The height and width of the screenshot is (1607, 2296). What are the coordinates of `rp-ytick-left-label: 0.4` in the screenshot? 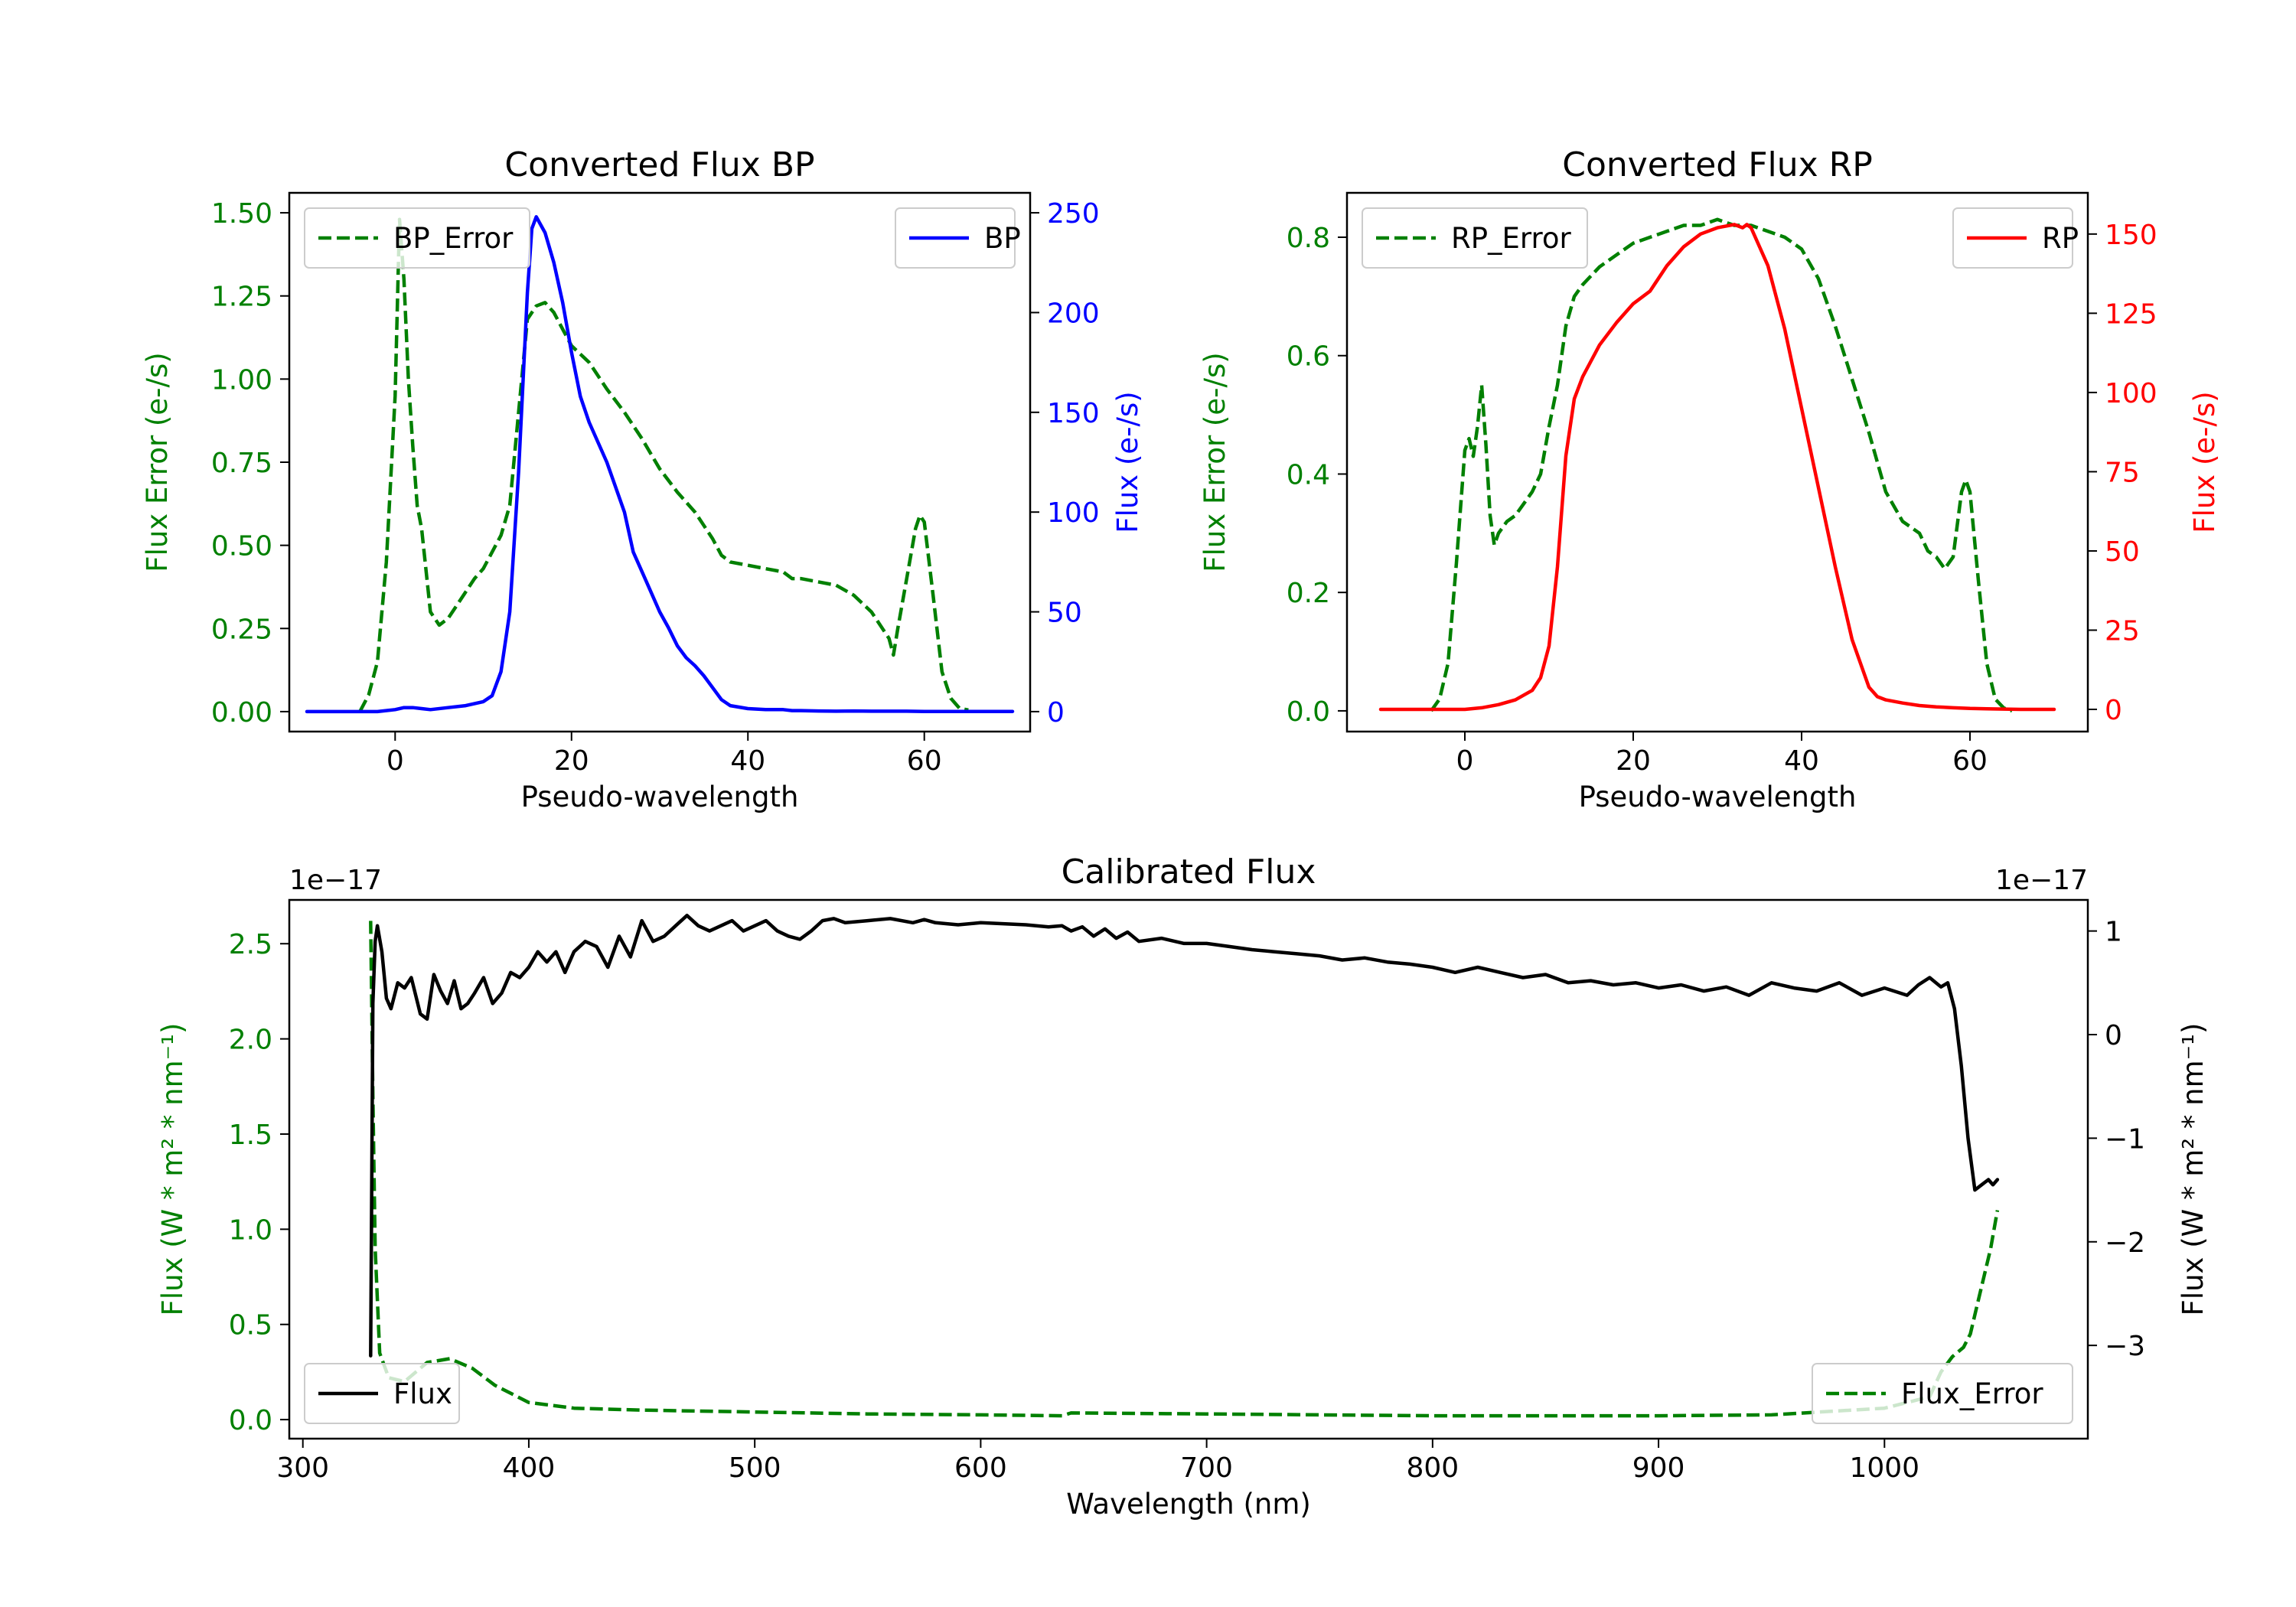 It's located at (1308, 475).